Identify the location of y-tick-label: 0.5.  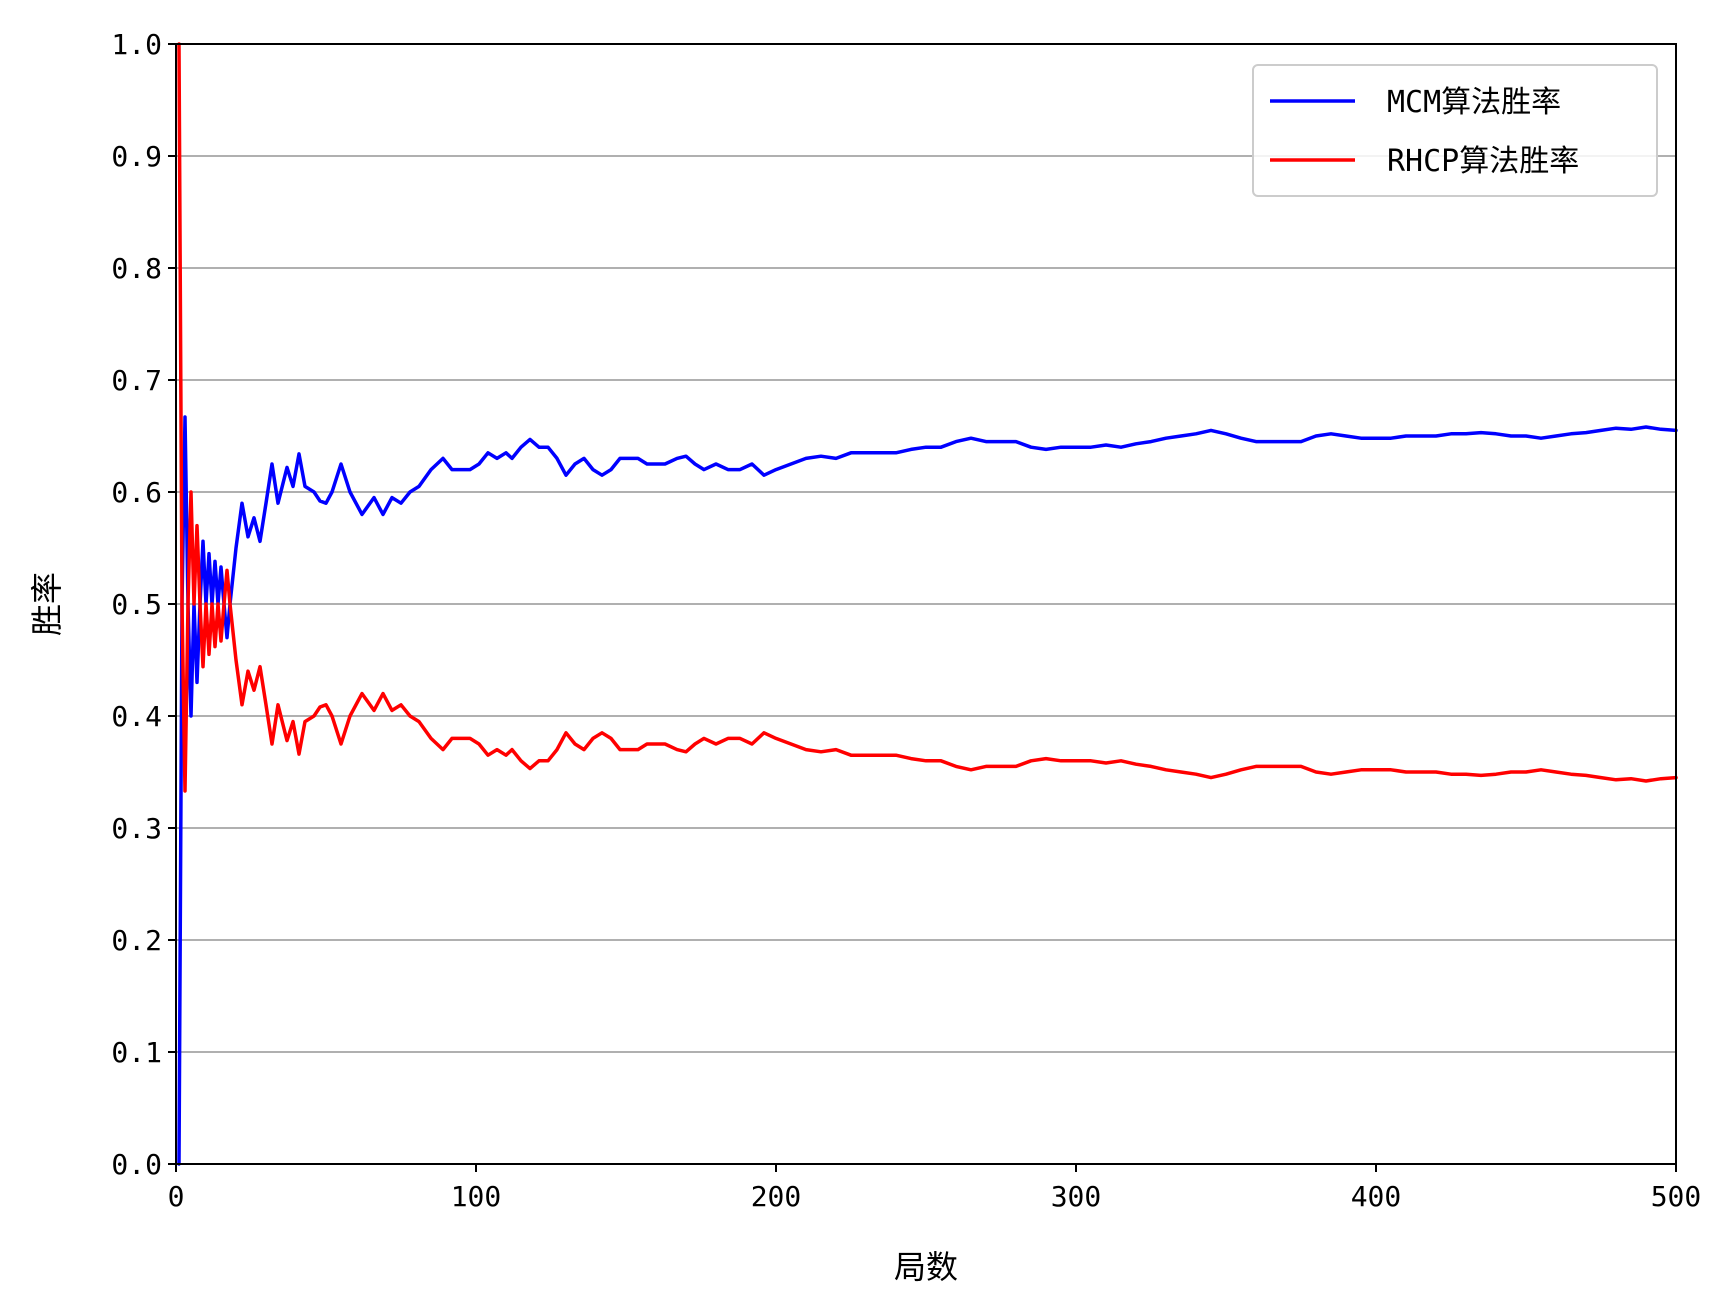
(136, 604).